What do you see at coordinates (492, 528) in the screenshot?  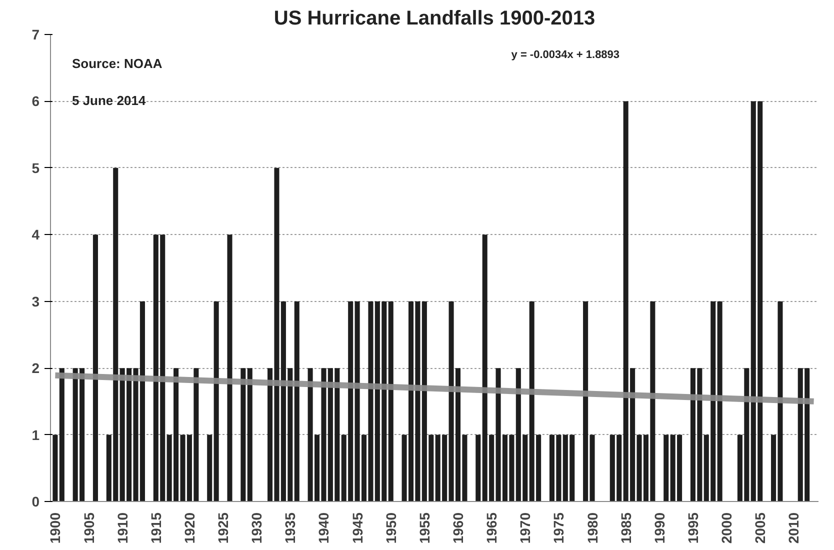 I see `x-tick-label: 1965` at bounding box center [492, 528].